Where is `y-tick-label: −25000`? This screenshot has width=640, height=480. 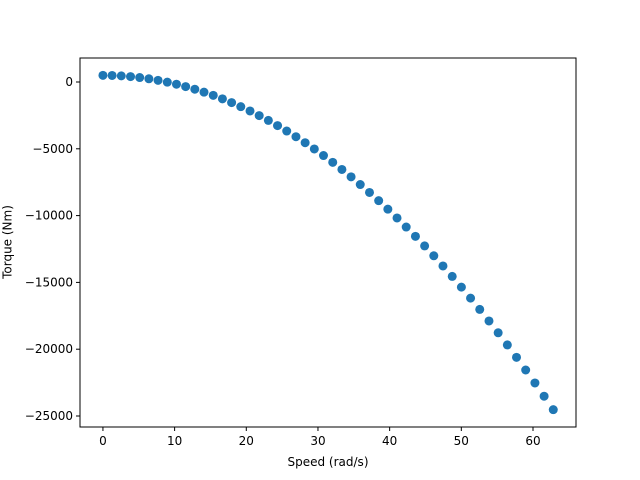 y-tick-label: −25000 is located at coordinates (49, 416).